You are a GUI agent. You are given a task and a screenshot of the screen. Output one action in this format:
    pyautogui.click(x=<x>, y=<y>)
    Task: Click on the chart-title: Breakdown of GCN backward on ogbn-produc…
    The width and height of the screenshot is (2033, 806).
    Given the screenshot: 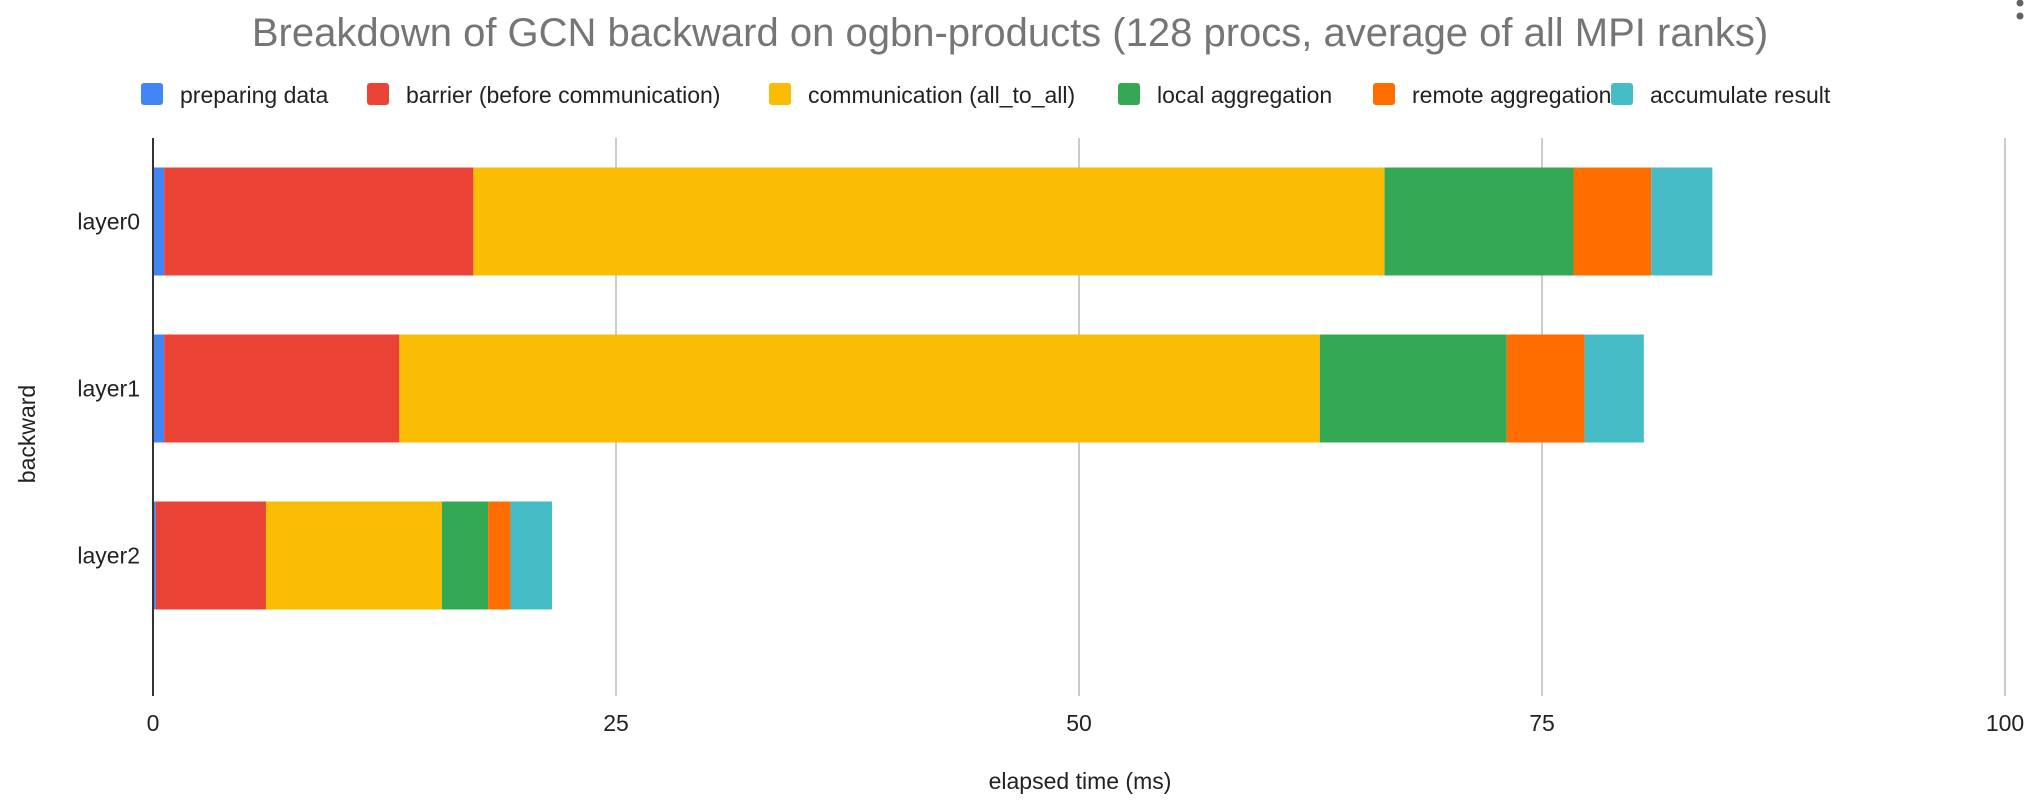 What is the action you would take?
    pyautogui.click(x=1010, y=33)
    